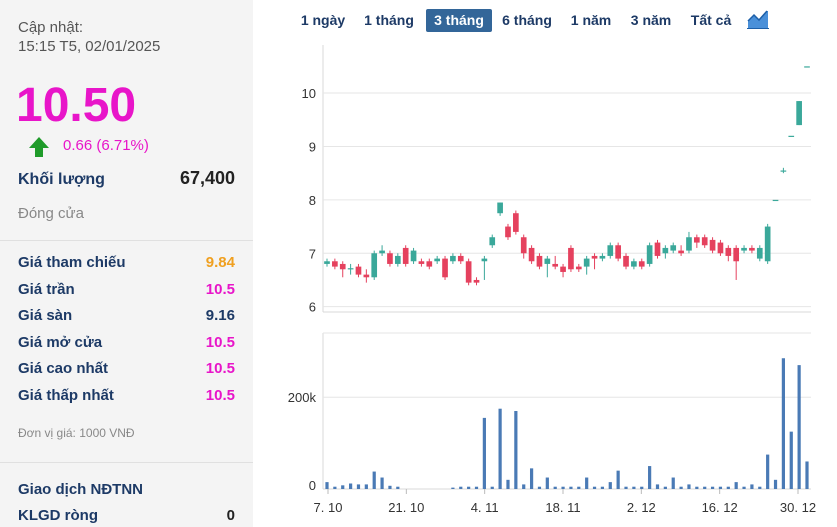 This screenshot has width=837, height=527. I want to click on price-tick-label: 8, so click(312, 200).